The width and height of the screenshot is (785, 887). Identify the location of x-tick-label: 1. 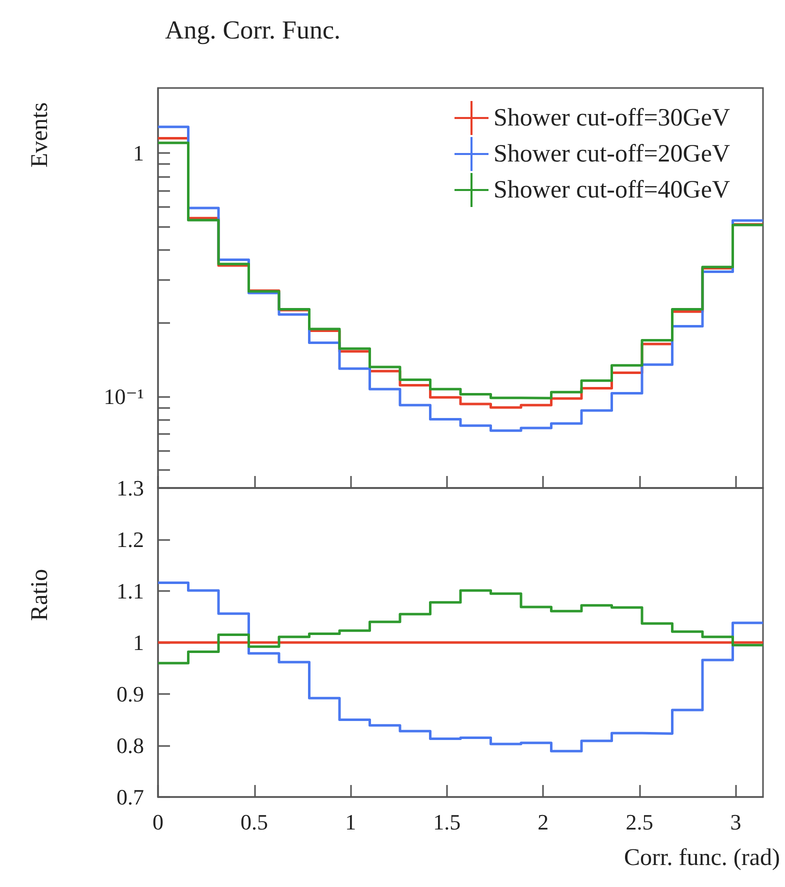
(350, 822).